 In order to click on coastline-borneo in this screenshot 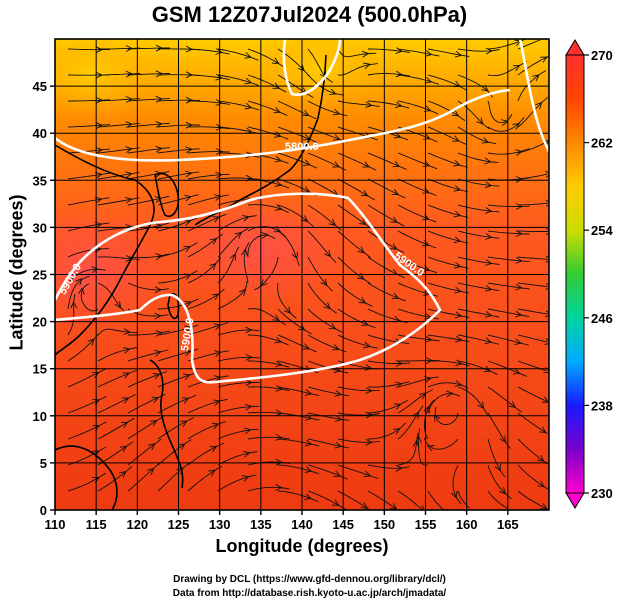, I will do `click(86, 477)`.